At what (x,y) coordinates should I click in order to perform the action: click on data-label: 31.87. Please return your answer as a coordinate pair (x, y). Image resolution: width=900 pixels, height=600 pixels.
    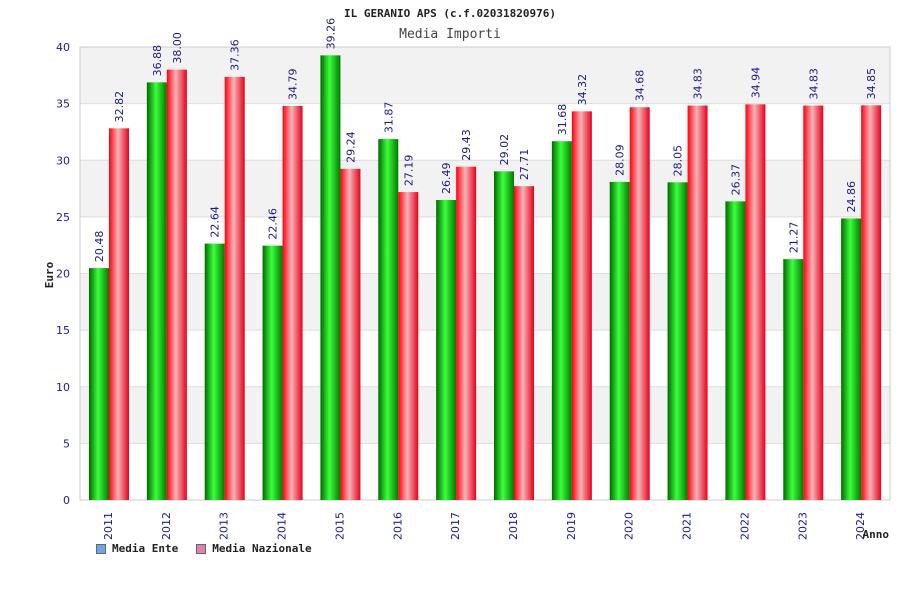
    Looking at the image, I should click on (388, 118).